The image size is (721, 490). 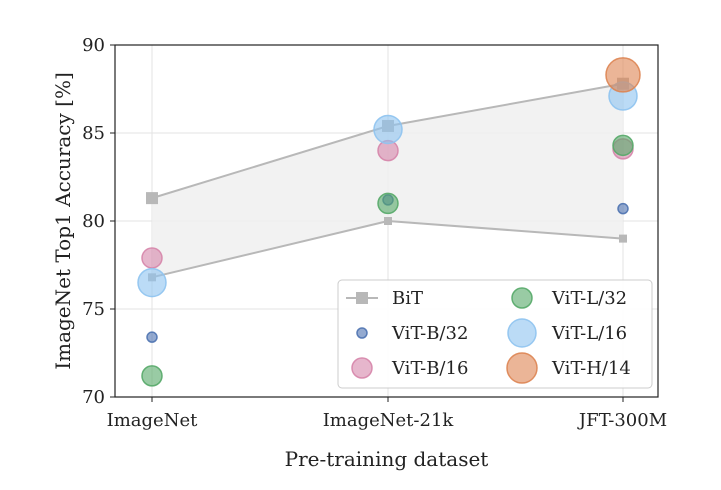 I want to click on y-tick-label: 75, so click(x=93, y=309).